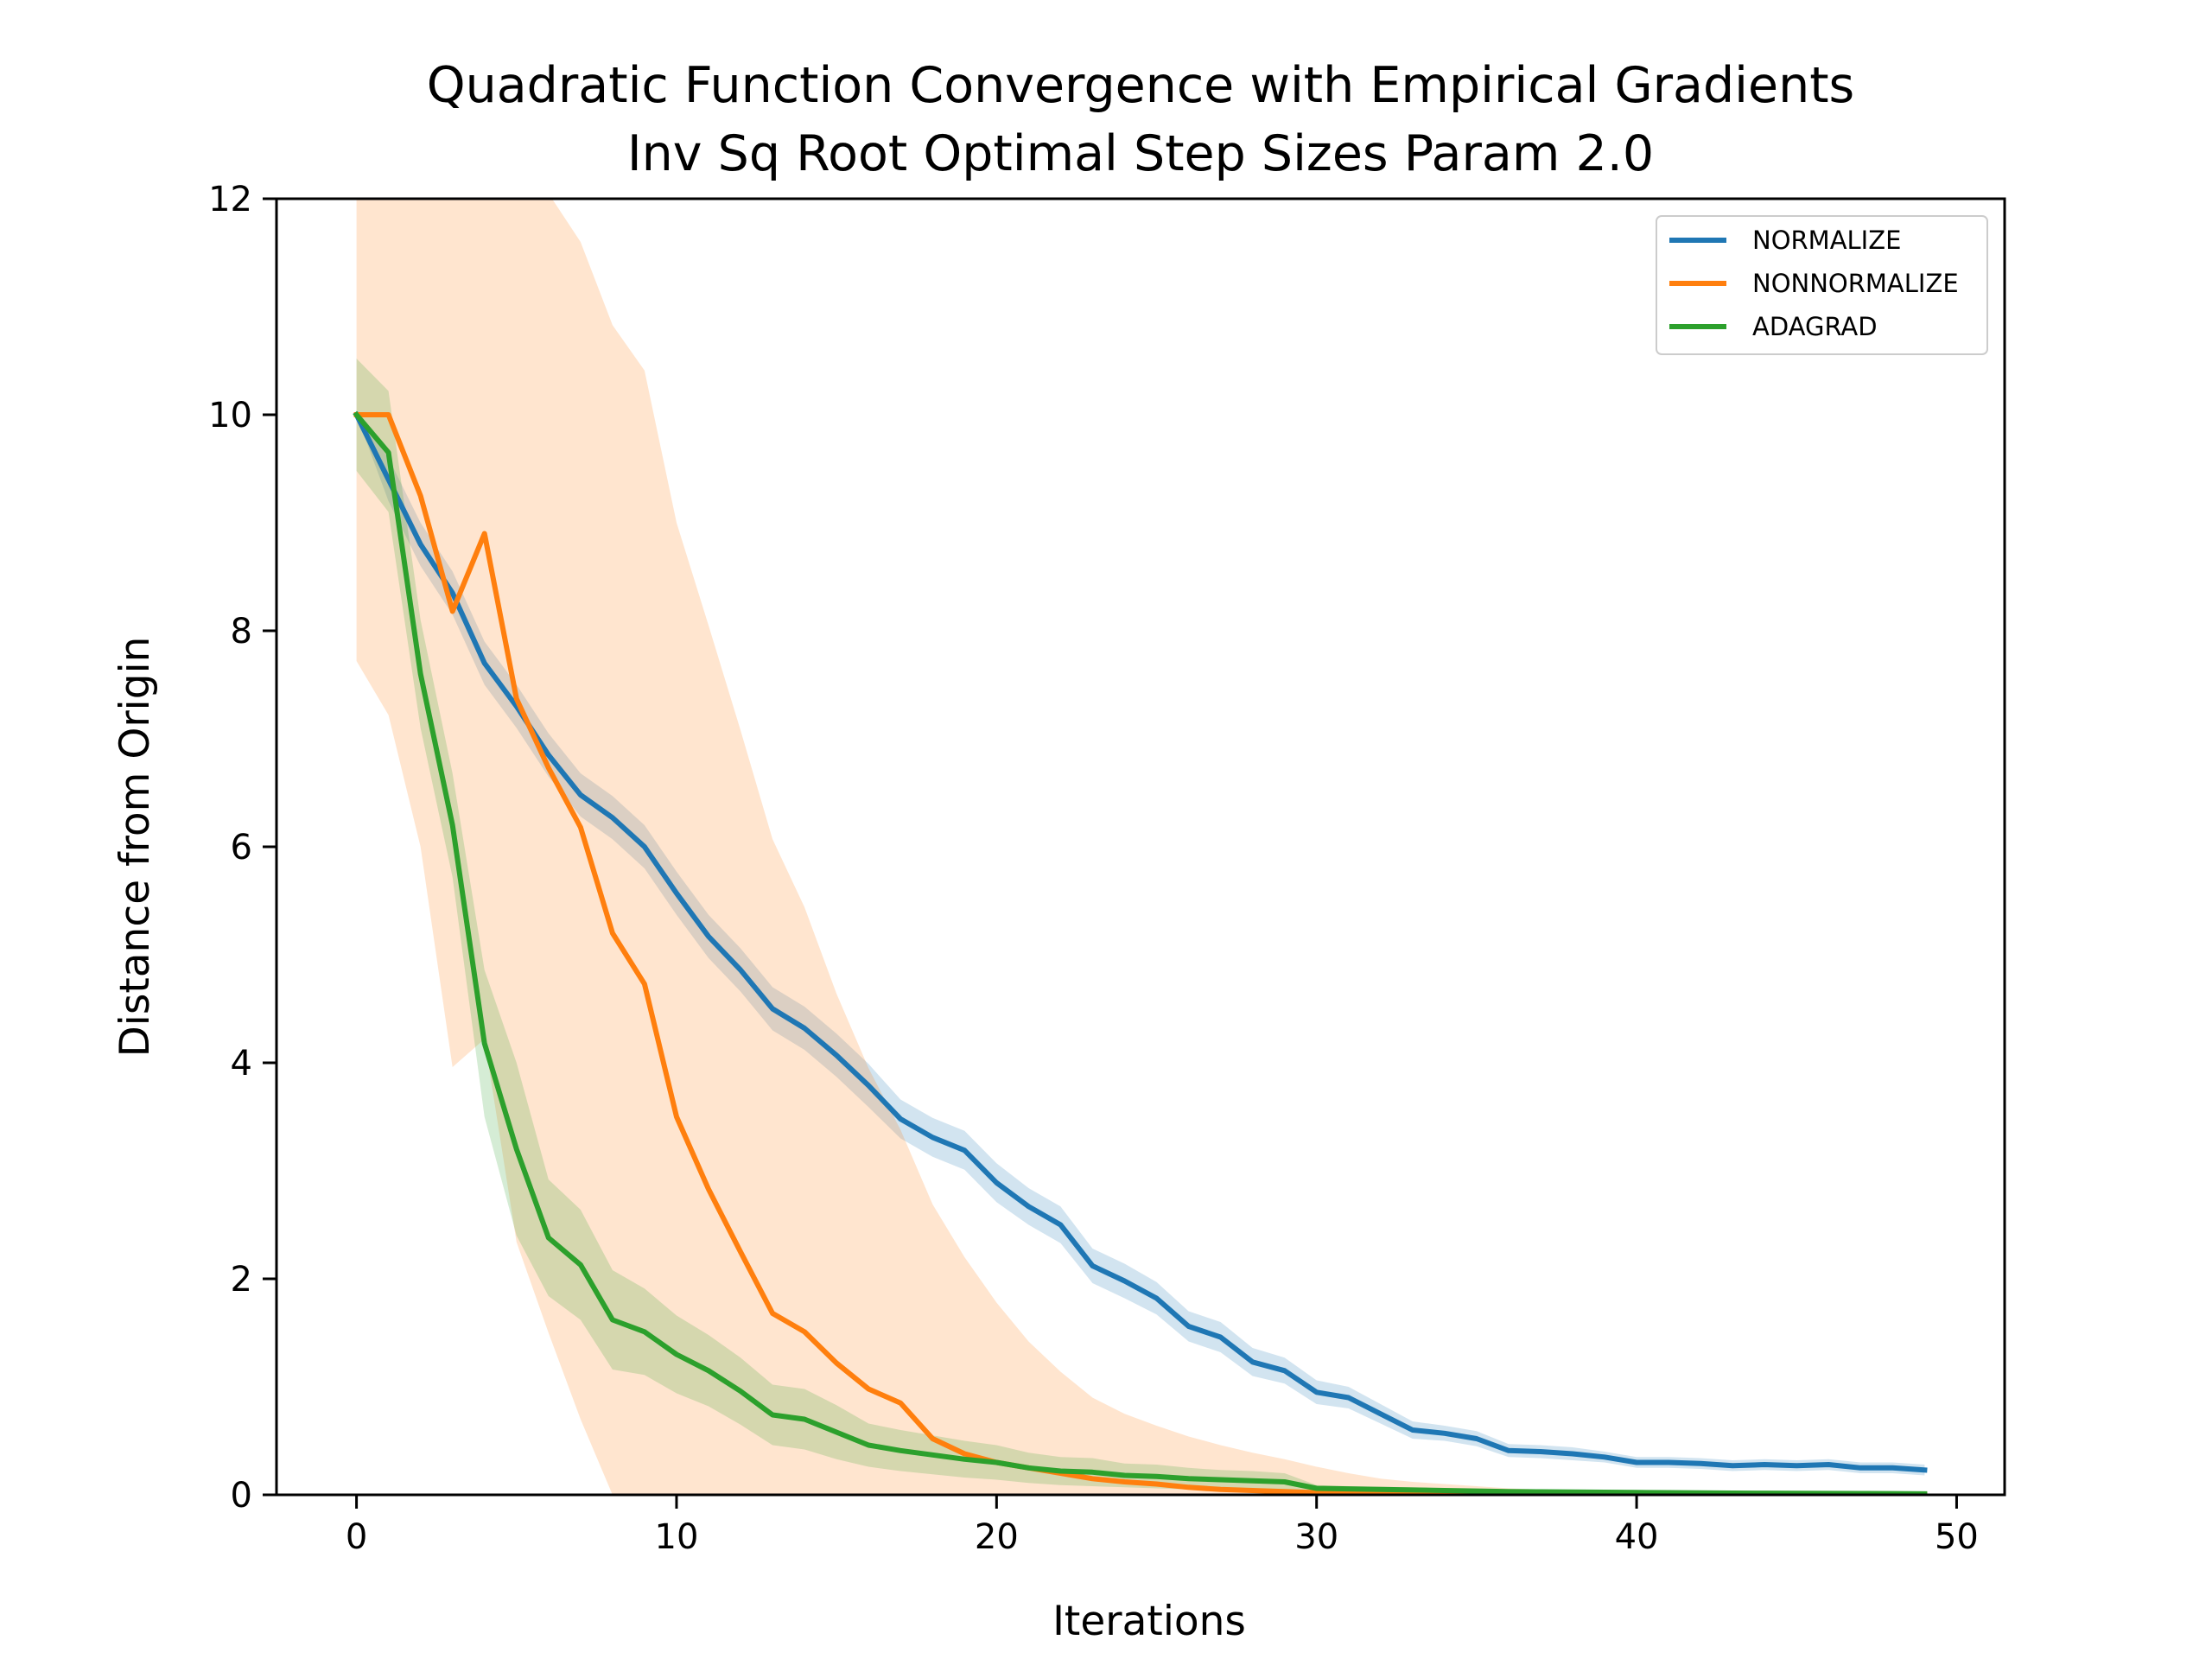 This screenshot has height=1659, width=2212. What do you see at coordinates (677, 1537) in the screenshot?
I see `x-tick-label: 10` at bounding box center [677, 1537].